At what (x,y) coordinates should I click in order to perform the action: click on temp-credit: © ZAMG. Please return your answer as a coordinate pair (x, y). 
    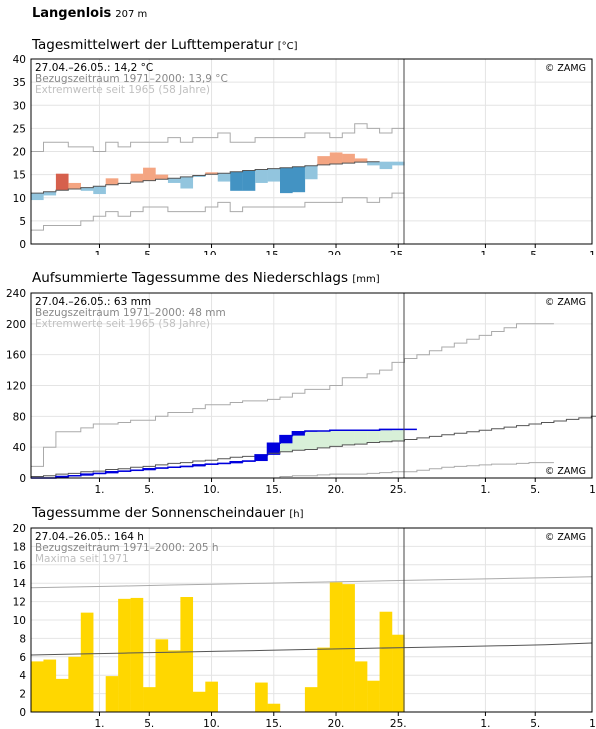
    Looking at the image, I should click on (565, 68).